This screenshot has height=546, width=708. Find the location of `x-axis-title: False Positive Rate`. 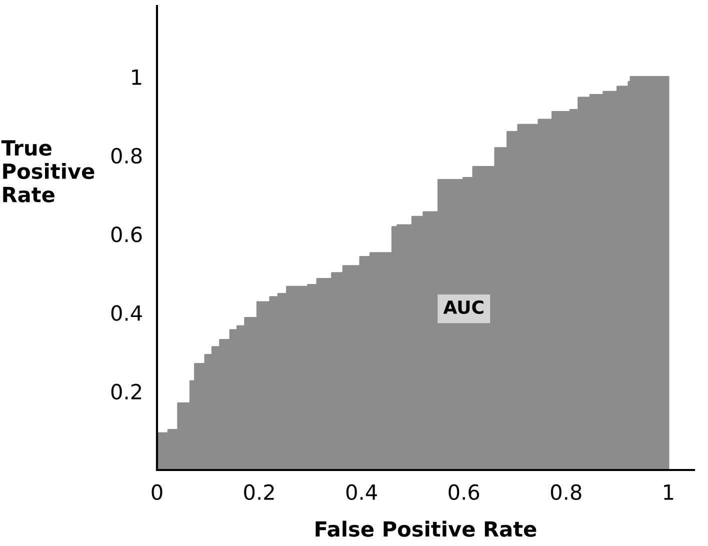

x-axis-title: False Positive Rate is located at coordinates (426, 528).